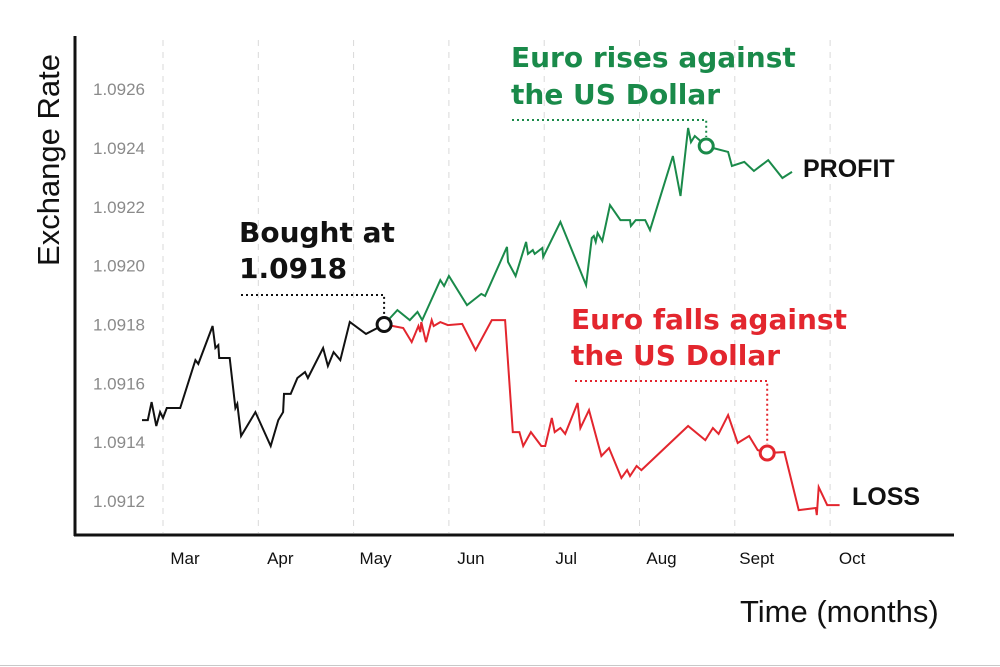 Image resolution: width=1000 pixels, height=667 pixels. I want to click on x-axis-label: Time (months), so click(839, 611).